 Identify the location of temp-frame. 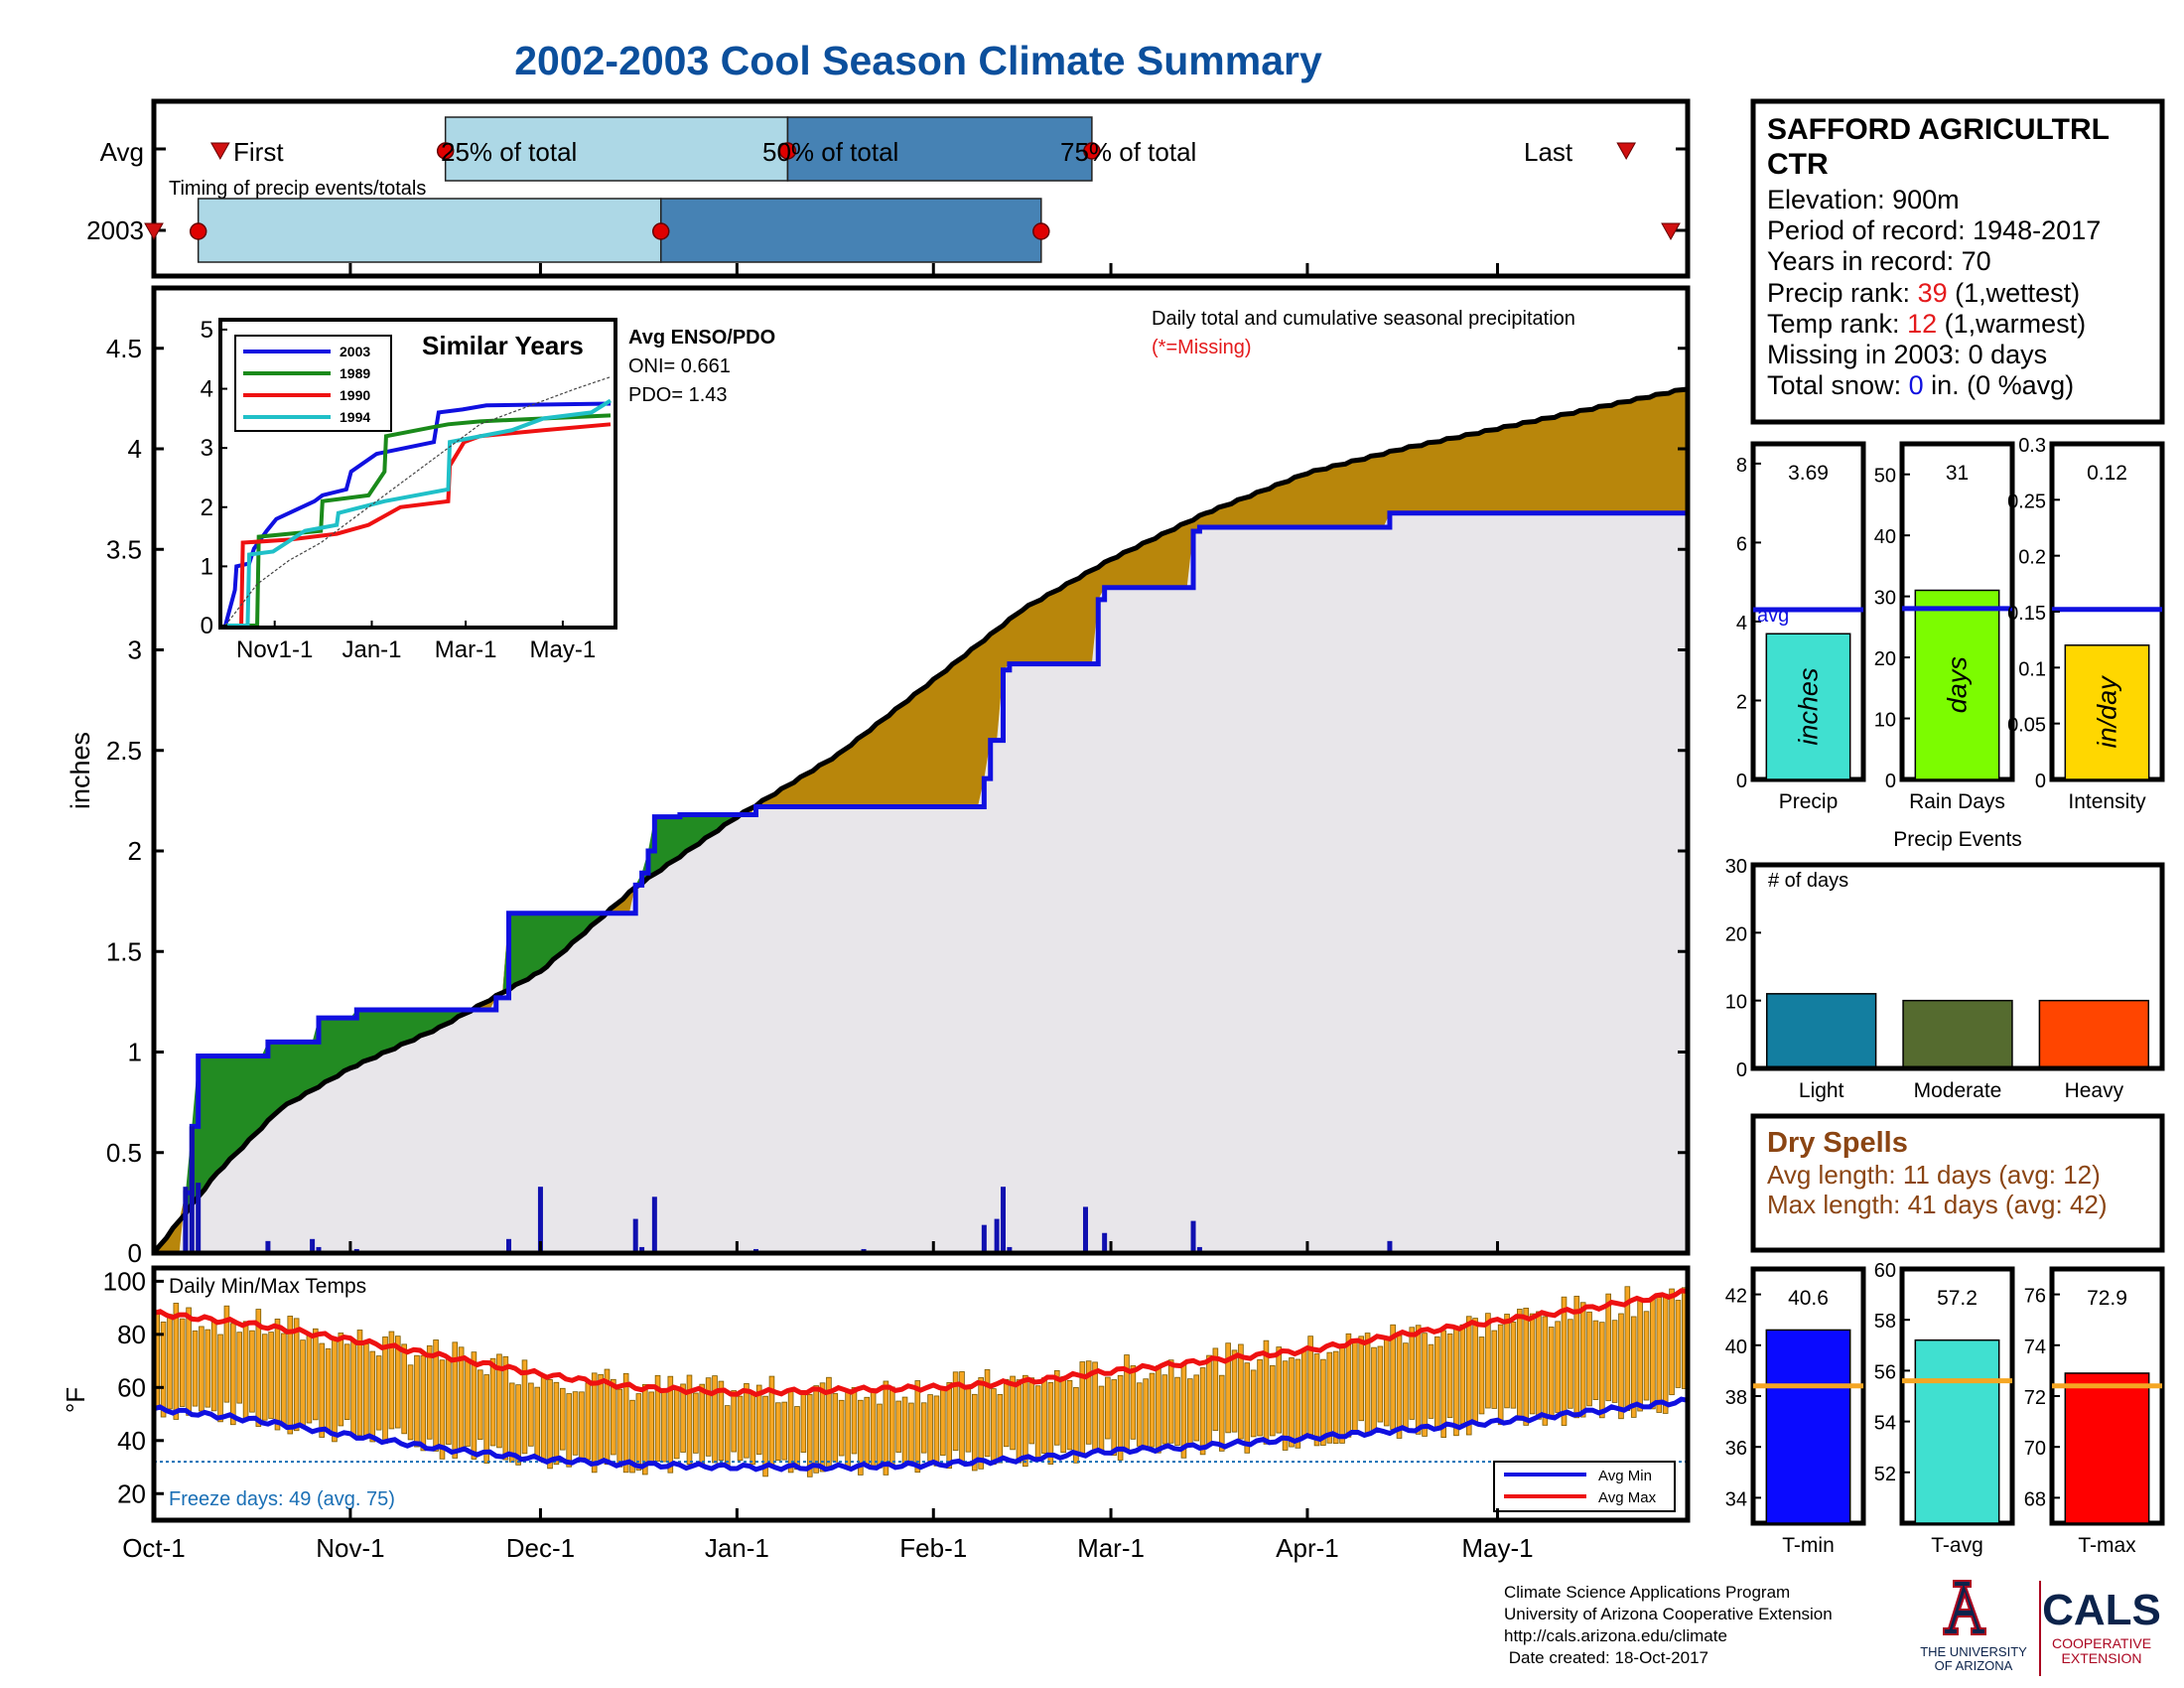
(921, 1394).